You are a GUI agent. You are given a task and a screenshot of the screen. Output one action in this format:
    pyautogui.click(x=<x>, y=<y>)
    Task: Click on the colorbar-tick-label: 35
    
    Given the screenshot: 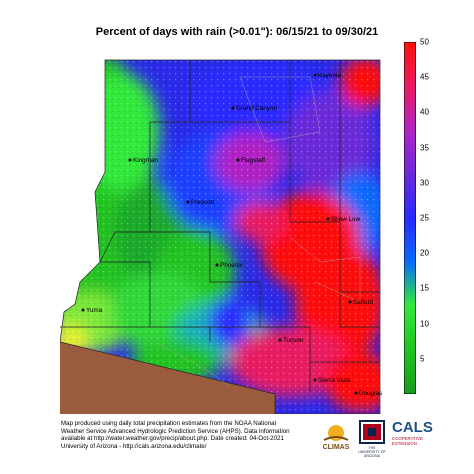 What is the action you would take?
    pyautogui.click(x=424, y=148)
    